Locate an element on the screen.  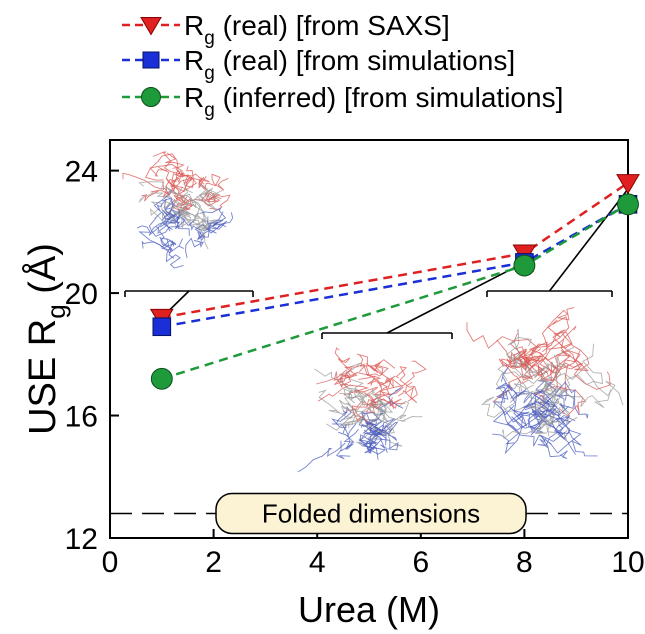
x-axis-label: Urea (M) is located at coordinates (369, 609).